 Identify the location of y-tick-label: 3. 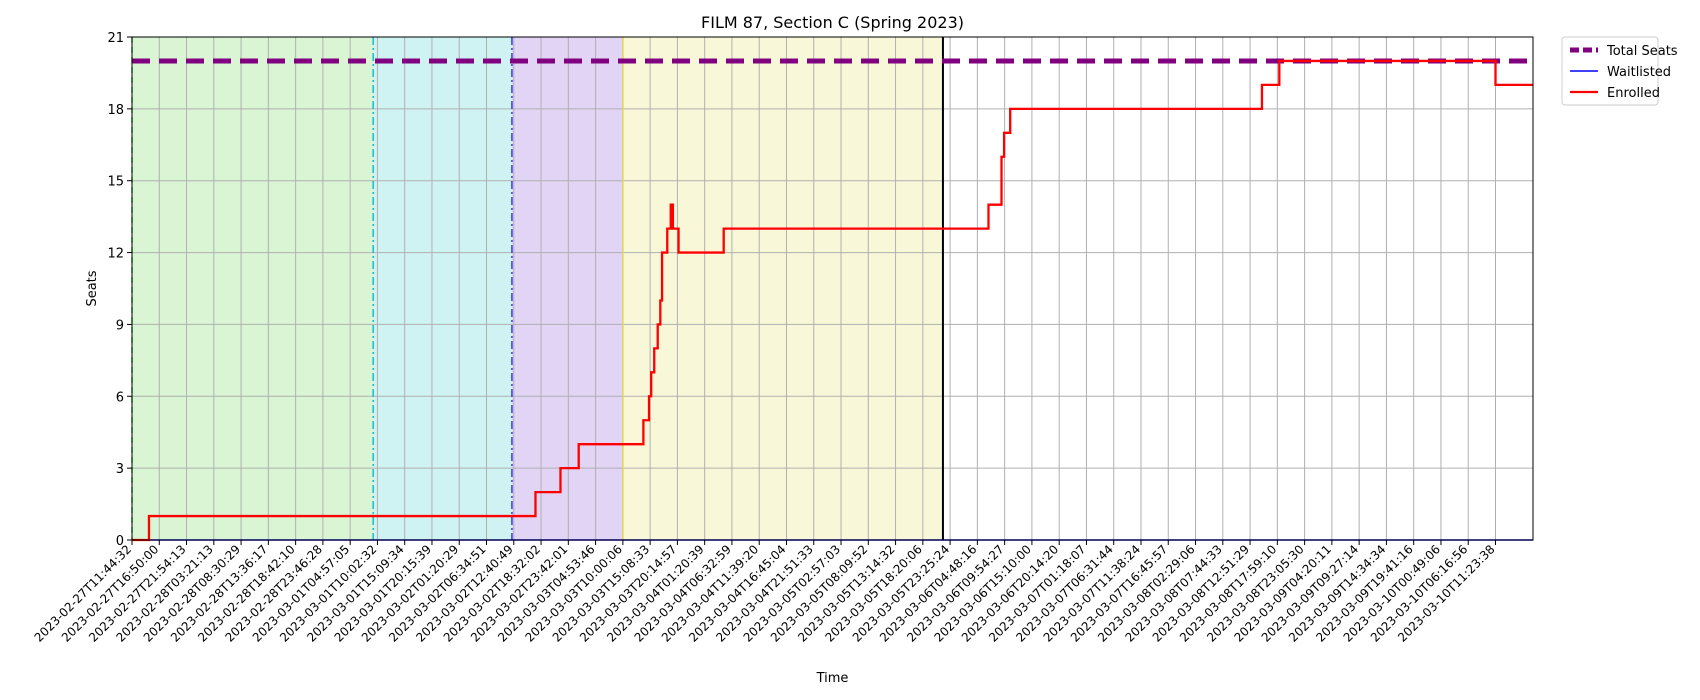
(120, 469).